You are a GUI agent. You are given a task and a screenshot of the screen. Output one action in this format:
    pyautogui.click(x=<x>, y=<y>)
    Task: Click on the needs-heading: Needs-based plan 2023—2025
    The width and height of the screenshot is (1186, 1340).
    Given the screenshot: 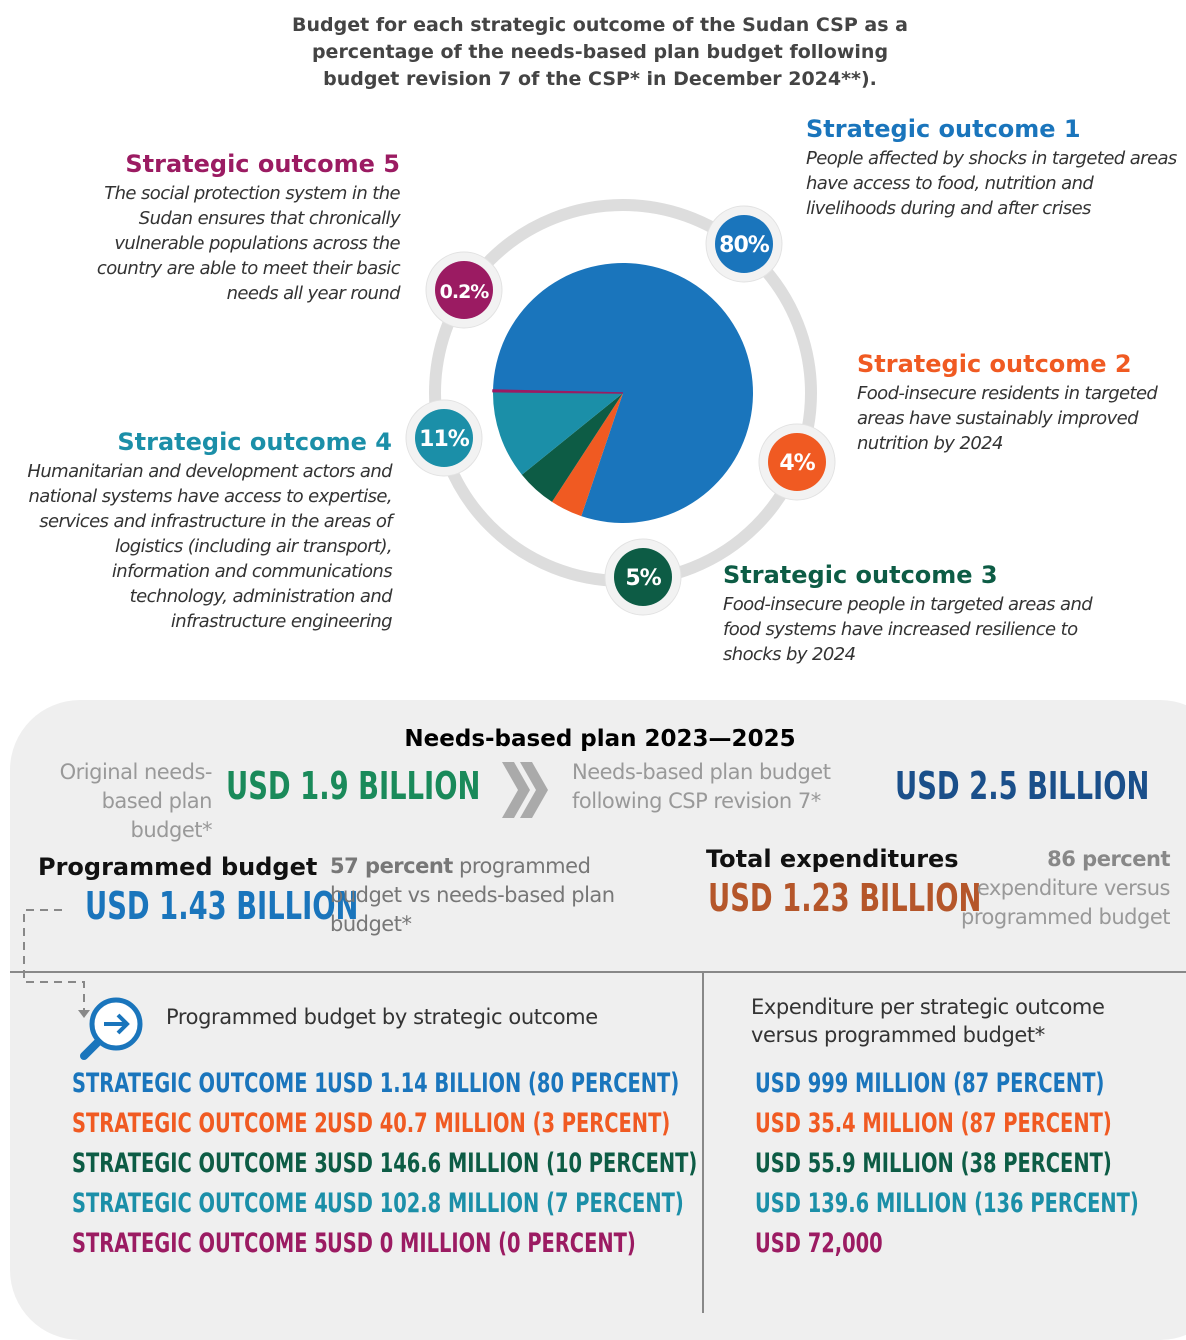 What is the action you would take?
    pyautogui.click(x=600, y=739)
    